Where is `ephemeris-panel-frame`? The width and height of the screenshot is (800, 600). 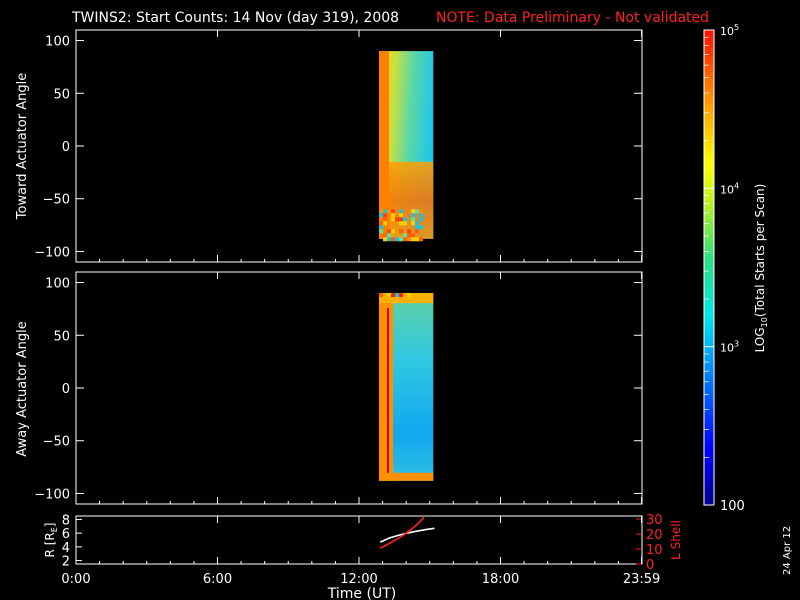 ephemeris-panel-frame is located at coordinates (359, 540).